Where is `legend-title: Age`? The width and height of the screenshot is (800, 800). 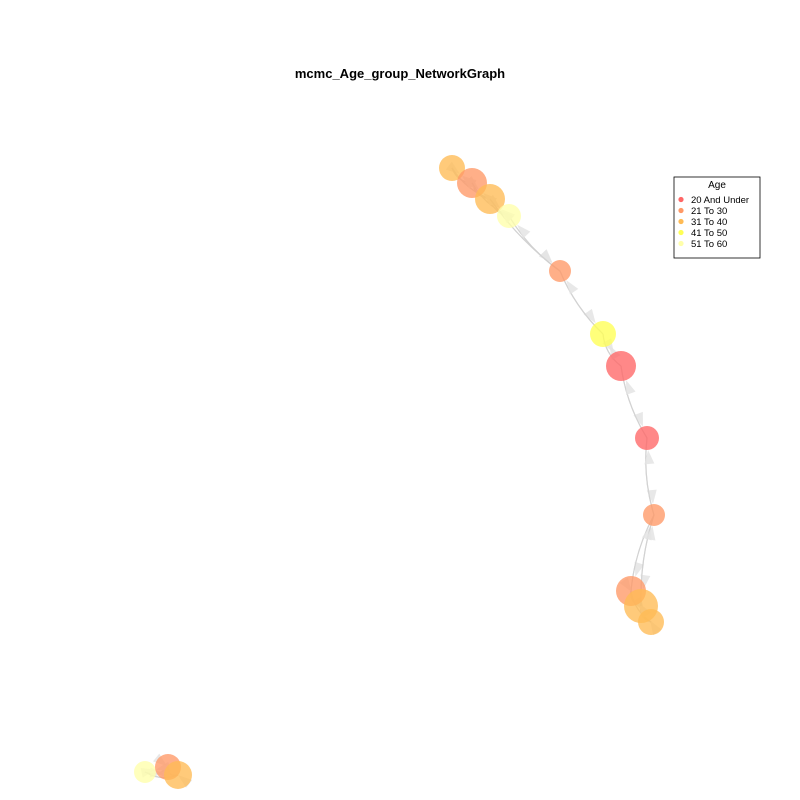
legend-title: Age is located at coordinates (717, 185).